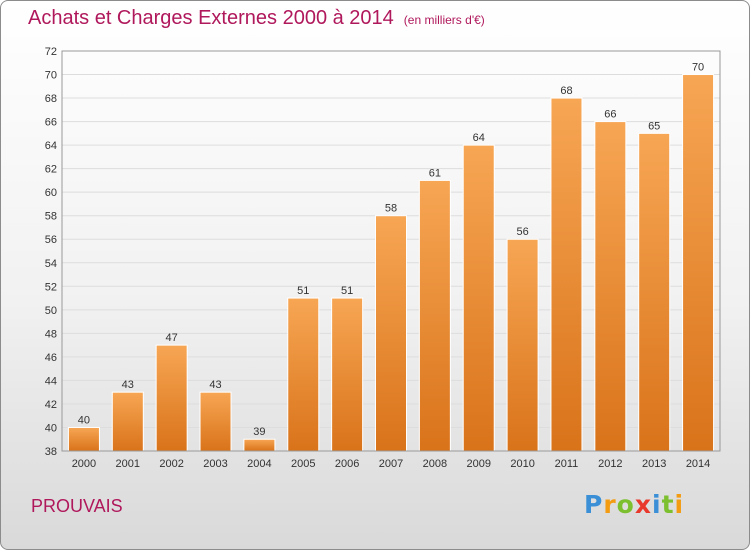  I want to click on value-label-2013: 65, so click(654, 126).